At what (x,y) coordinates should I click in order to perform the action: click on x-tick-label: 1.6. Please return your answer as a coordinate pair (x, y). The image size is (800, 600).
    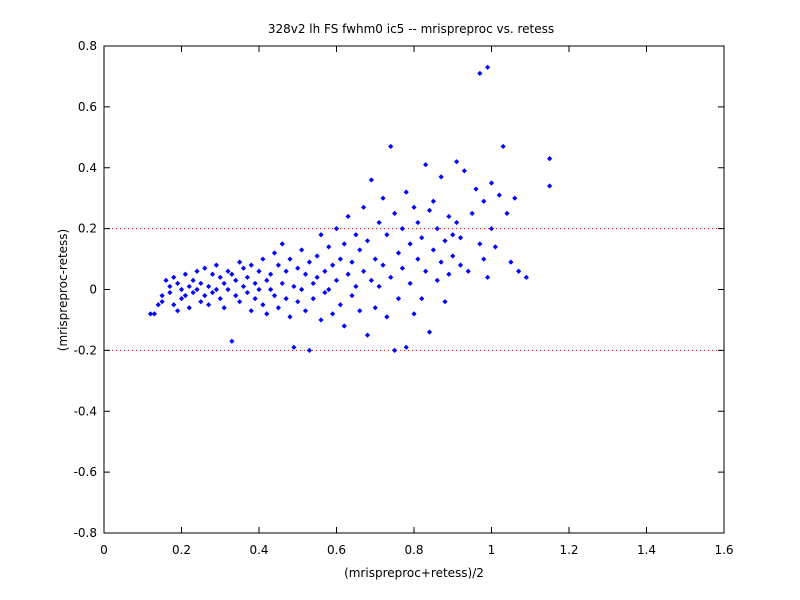
    Looking at the image, I should click on (723, 550).